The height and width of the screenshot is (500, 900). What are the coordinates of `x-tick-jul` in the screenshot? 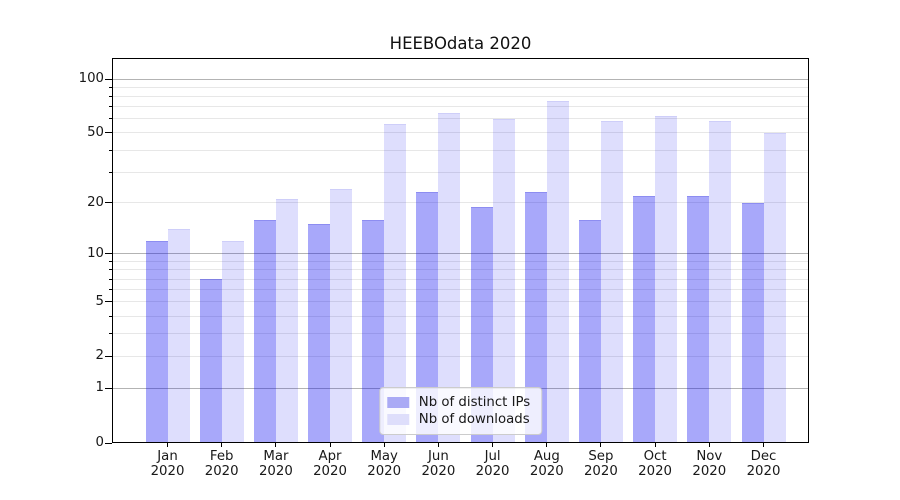 It's located at (493, 445).